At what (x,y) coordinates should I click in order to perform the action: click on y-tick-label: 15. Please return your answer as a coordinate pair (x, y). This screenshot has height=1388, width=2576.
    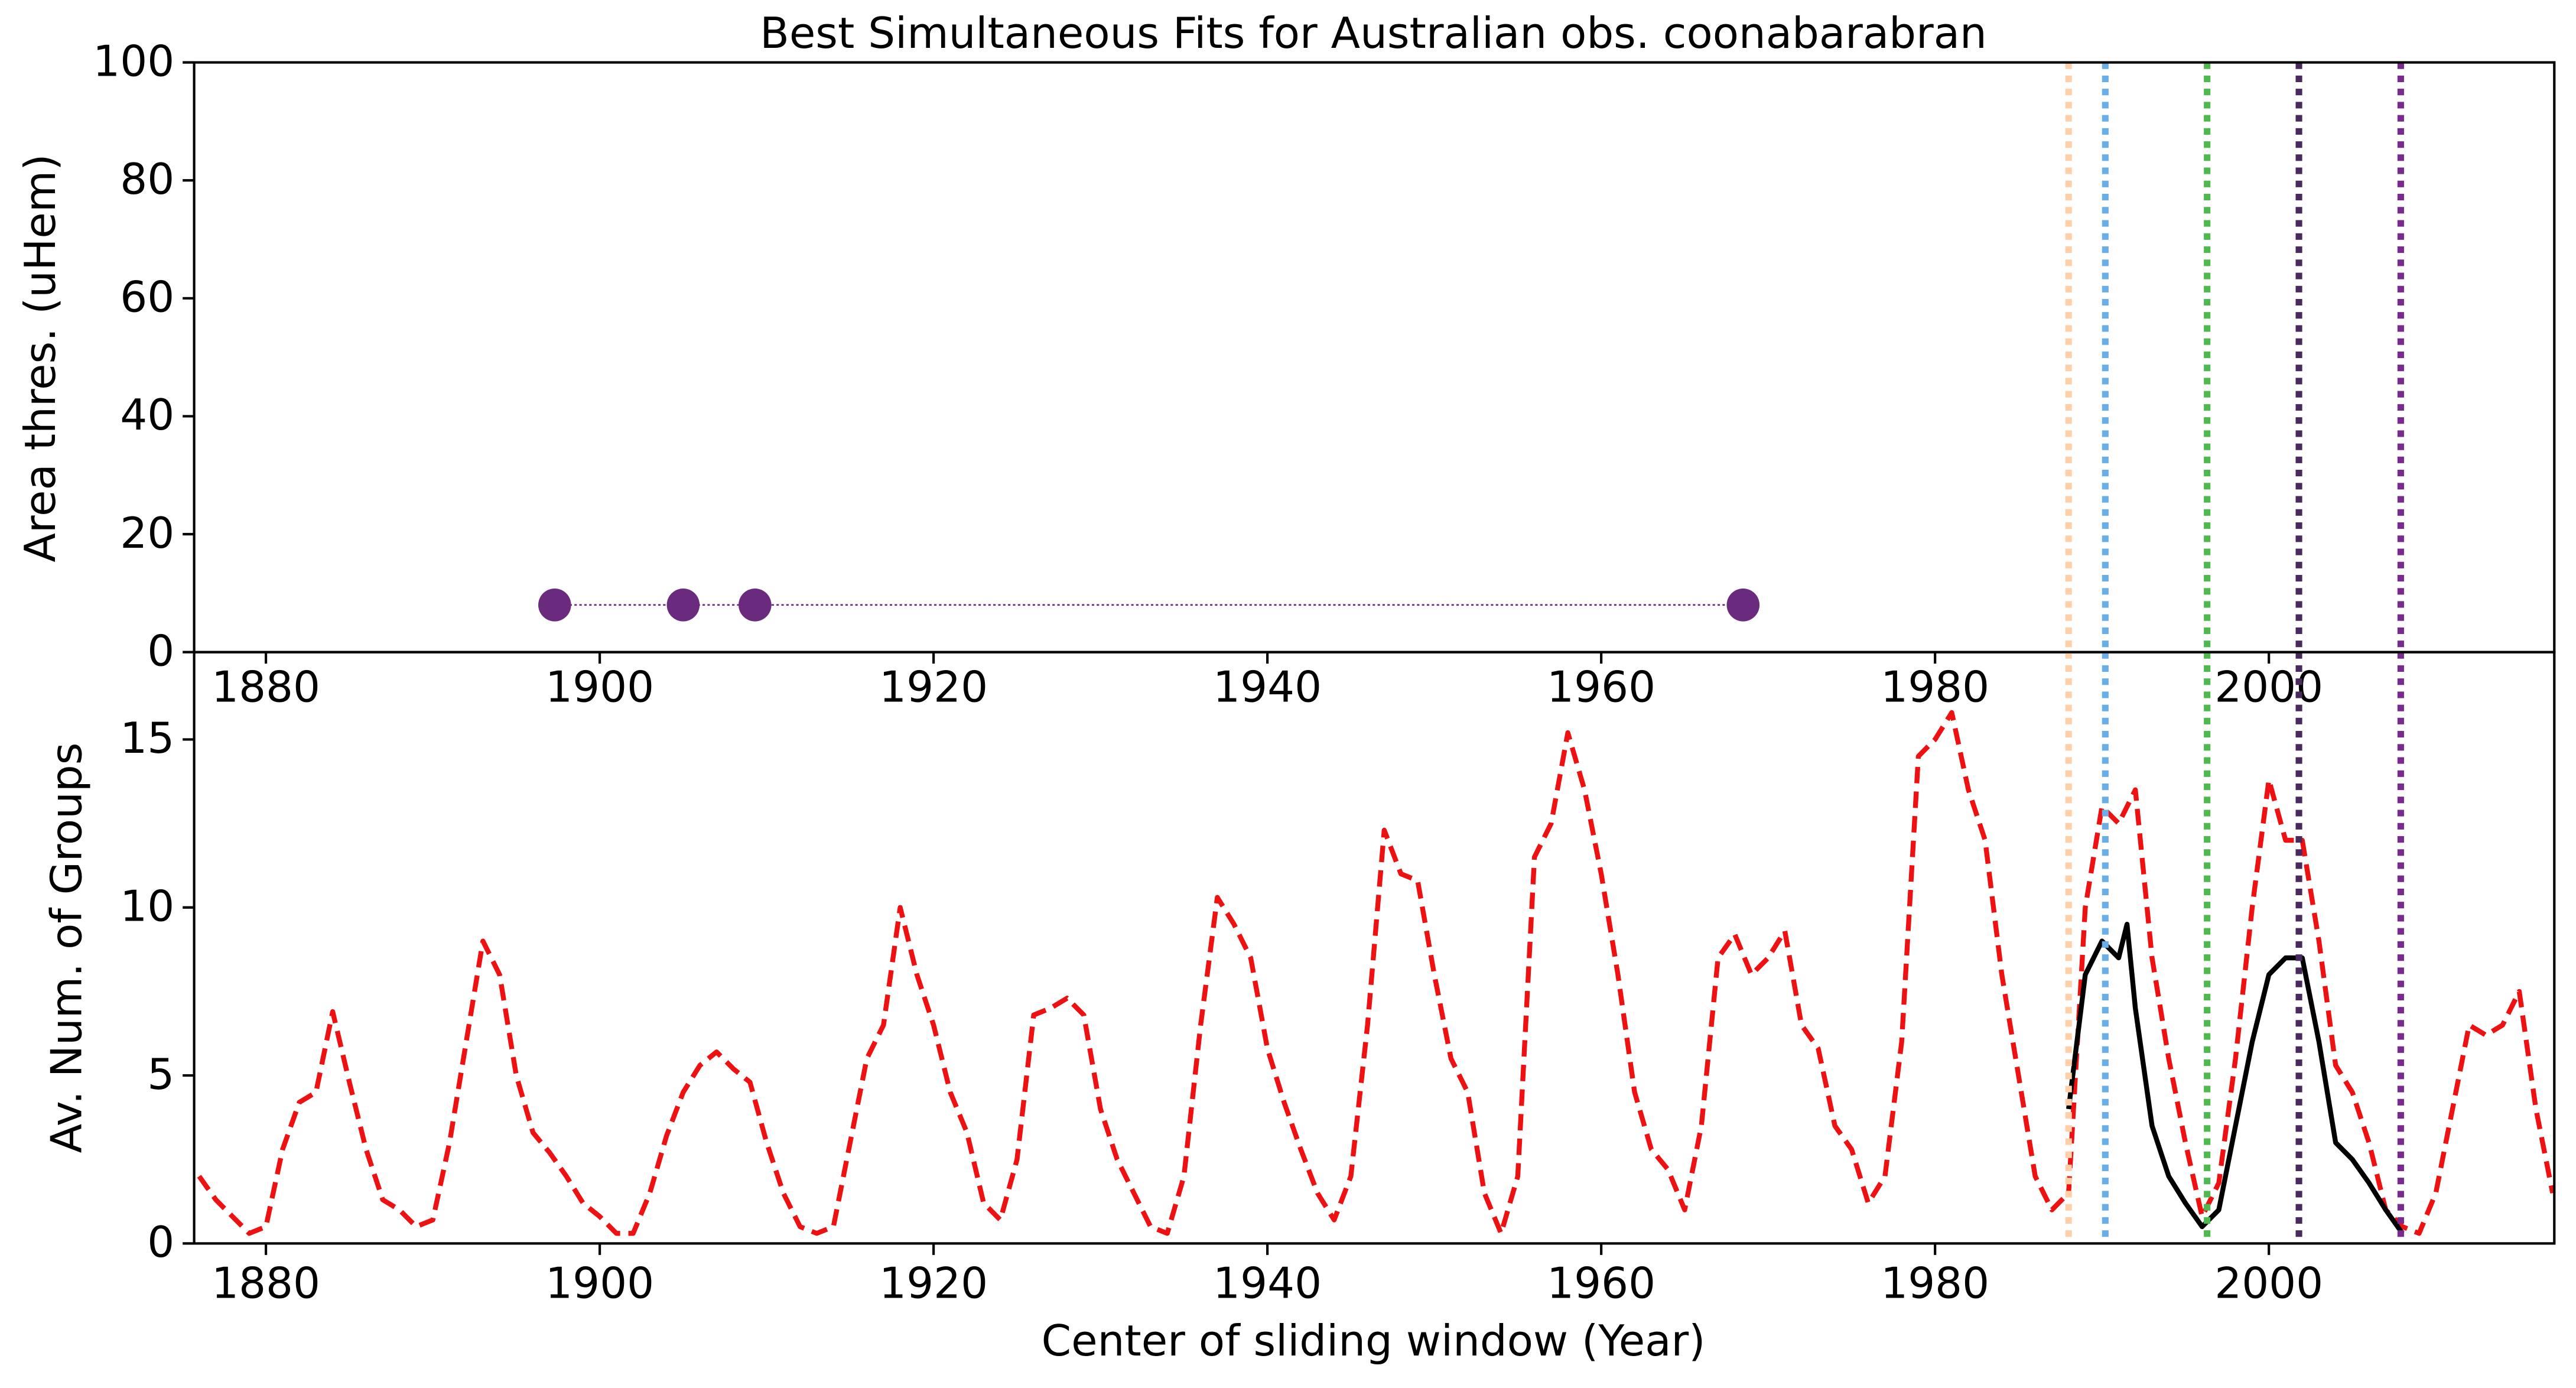
    Looking at the image, I should click on (147, 739).